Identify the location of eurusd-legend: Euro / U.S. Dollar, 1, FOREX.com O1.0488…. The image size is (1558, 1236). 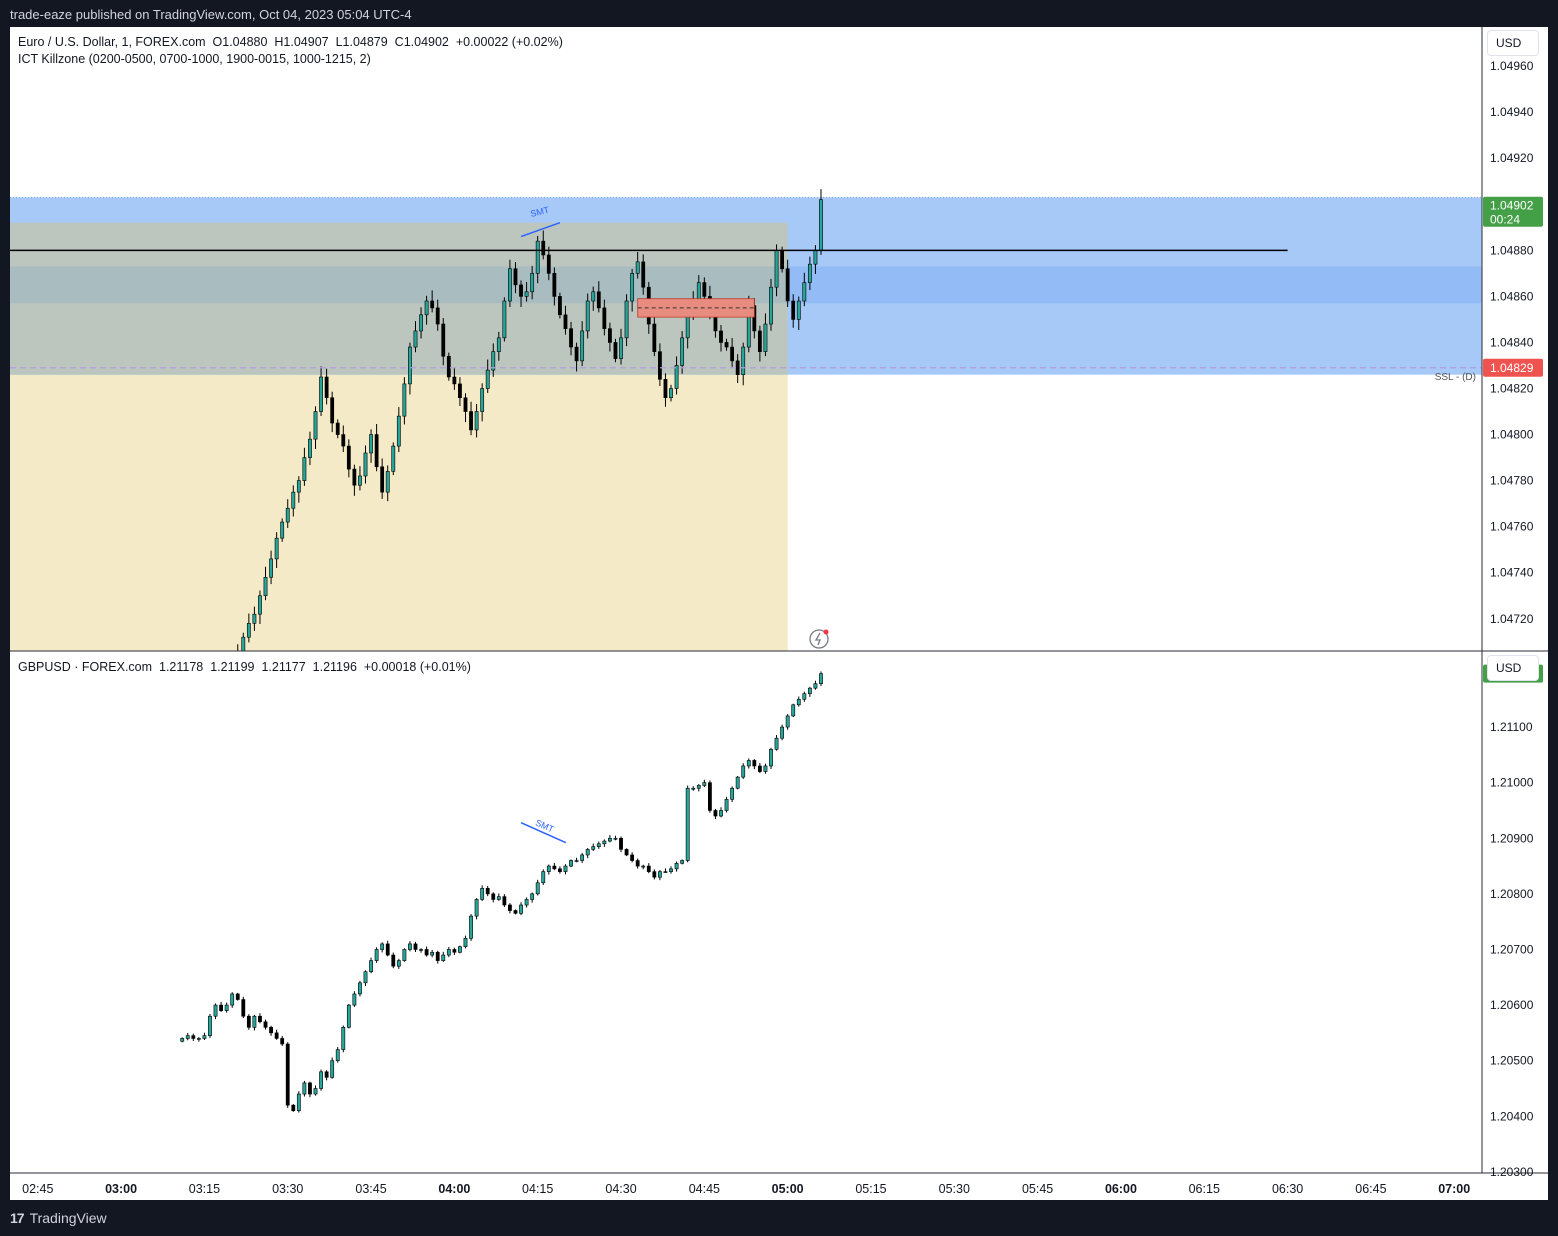
(290, 42).